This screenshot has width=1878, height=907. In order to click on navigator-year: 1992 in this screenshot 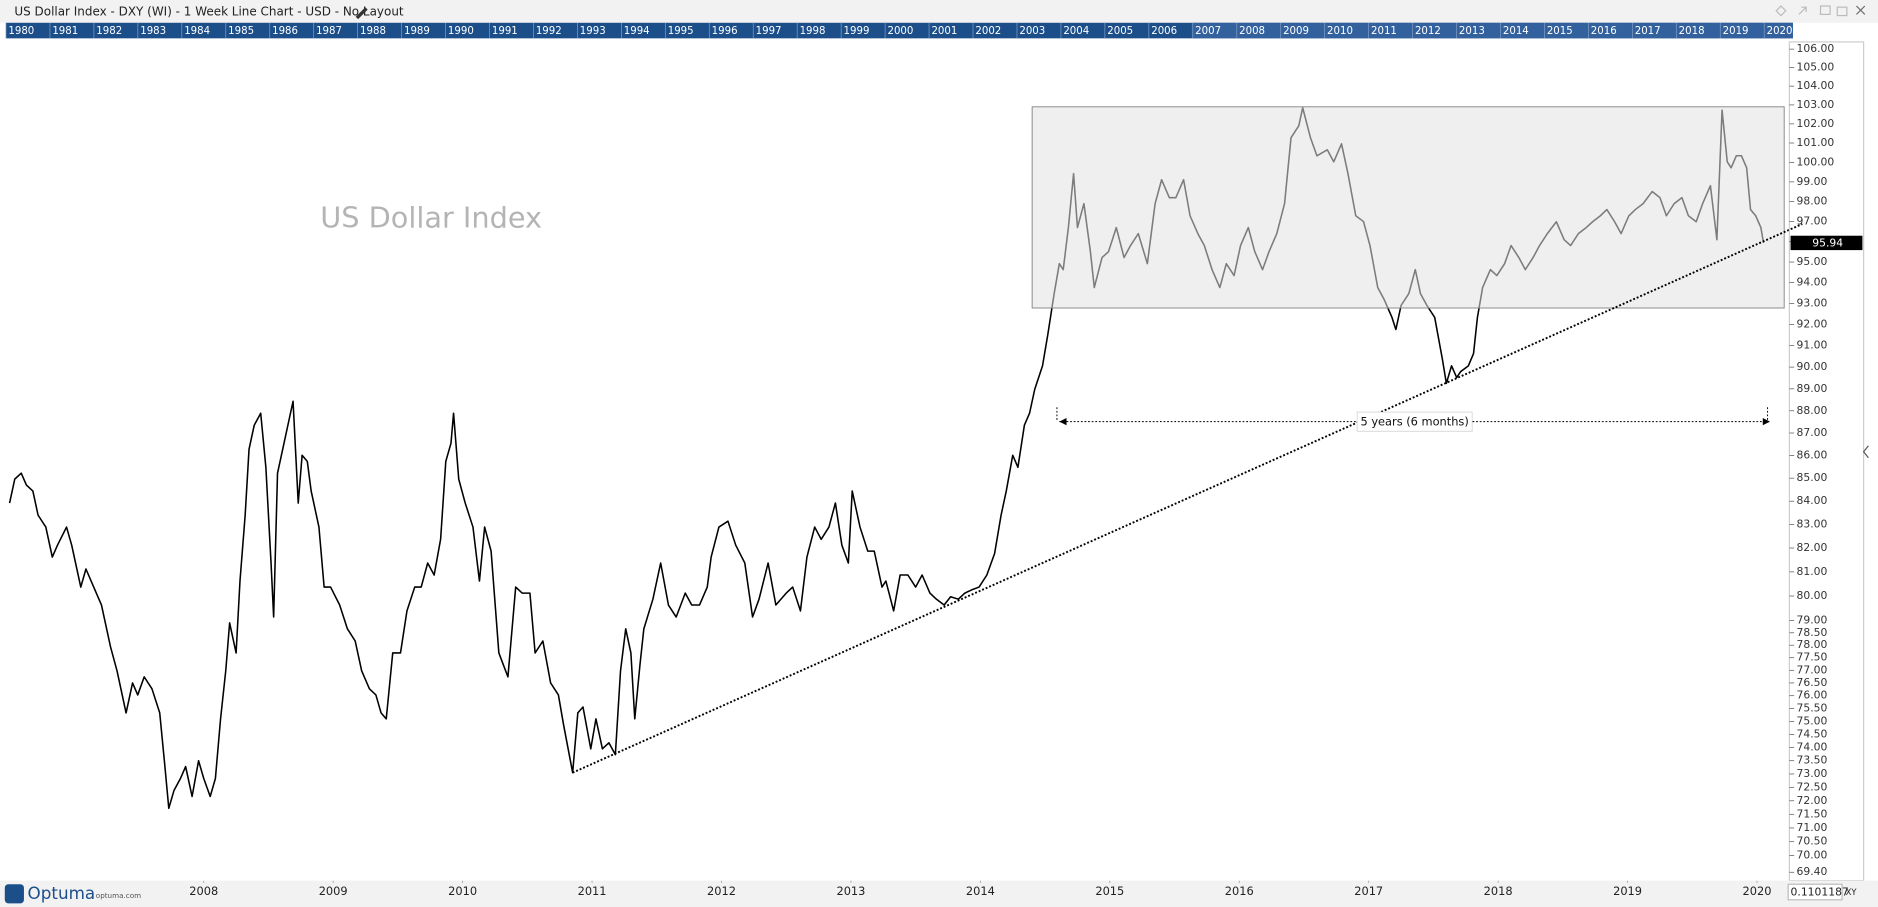, I will do `click(549, 31)`.